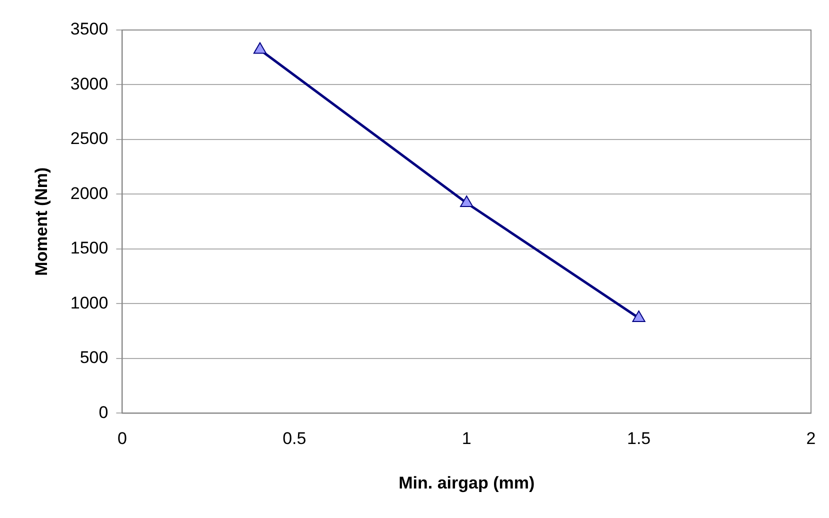  Describe the element at coordinates (89, 193) in the screenshot. I see `y-tick-label: 2000` at that location.